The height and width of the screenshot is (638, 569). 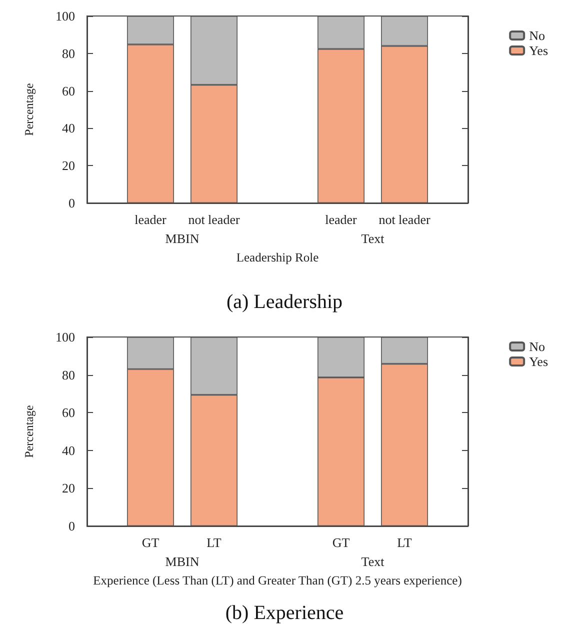 What do you see at coordinates (284, 613) in the screenshot?
I see `text: (b) Experience` at bounding box center [284, 613].